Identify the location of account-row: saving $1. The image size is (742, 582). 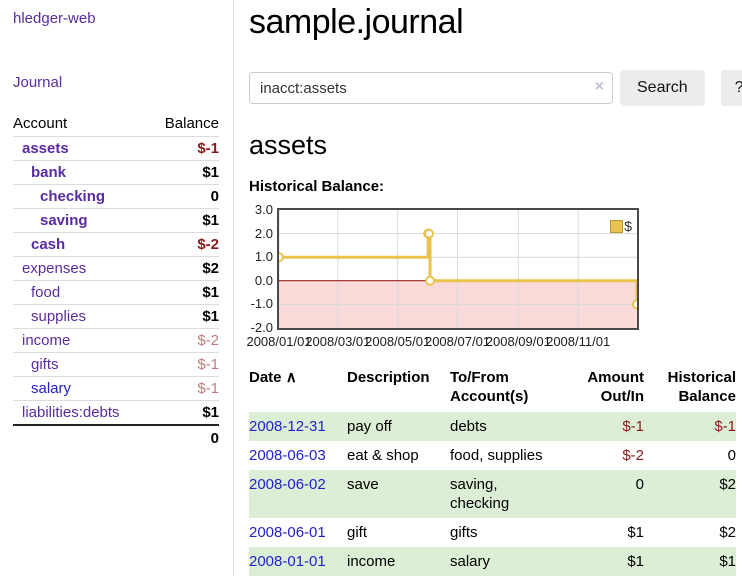
(116, 220).